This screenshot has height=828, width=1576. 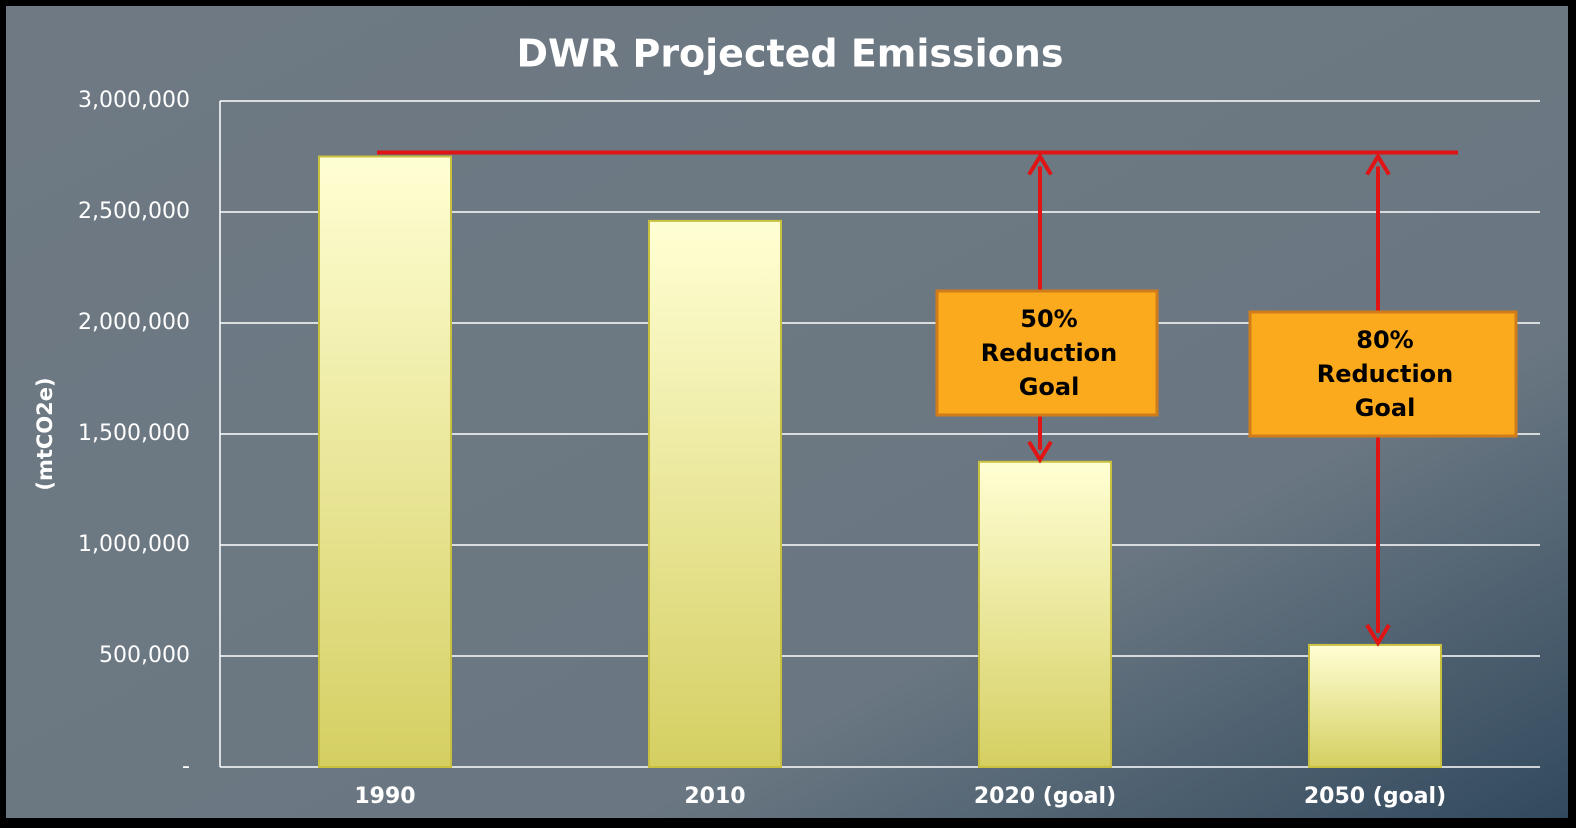 I want to click on x-tick-label: 2010, so click(x=714, y=796).